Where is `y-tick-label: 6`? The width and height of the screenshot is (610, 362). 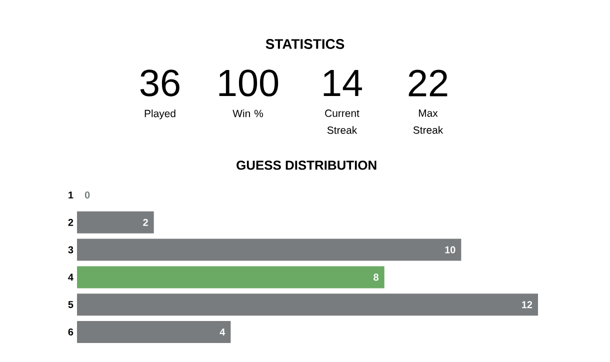
y-tick-label: 6 is located at coordinates (71, 332).